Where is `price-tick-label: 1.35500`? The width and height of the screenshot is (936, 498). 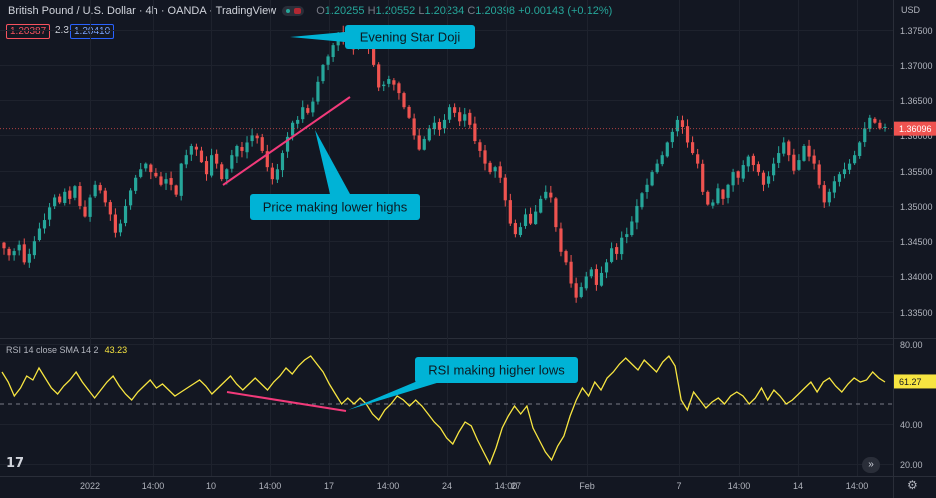
price-tick-label: 1.35500 is located at coordinates (916, 172).